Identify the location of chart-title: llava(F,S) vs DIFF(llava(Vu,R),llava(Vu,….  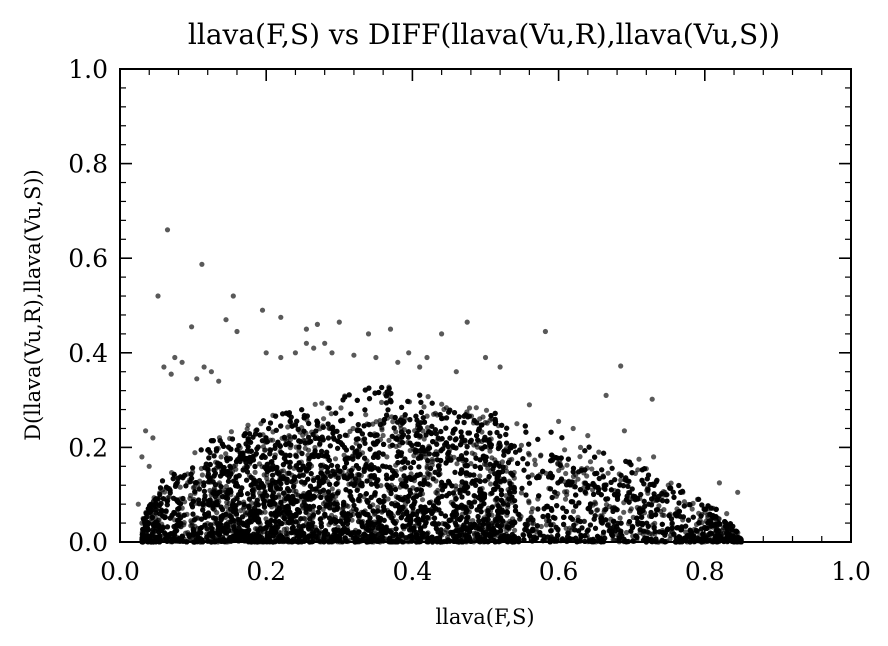
(484, 34).